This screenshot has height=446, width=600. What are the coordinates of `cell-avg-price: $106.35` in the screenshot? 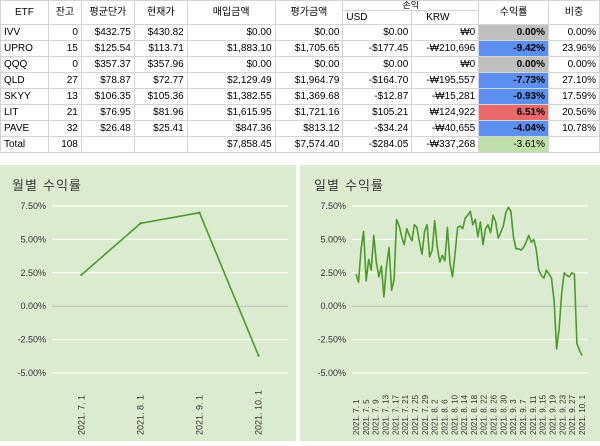 It's located at (107, 96).